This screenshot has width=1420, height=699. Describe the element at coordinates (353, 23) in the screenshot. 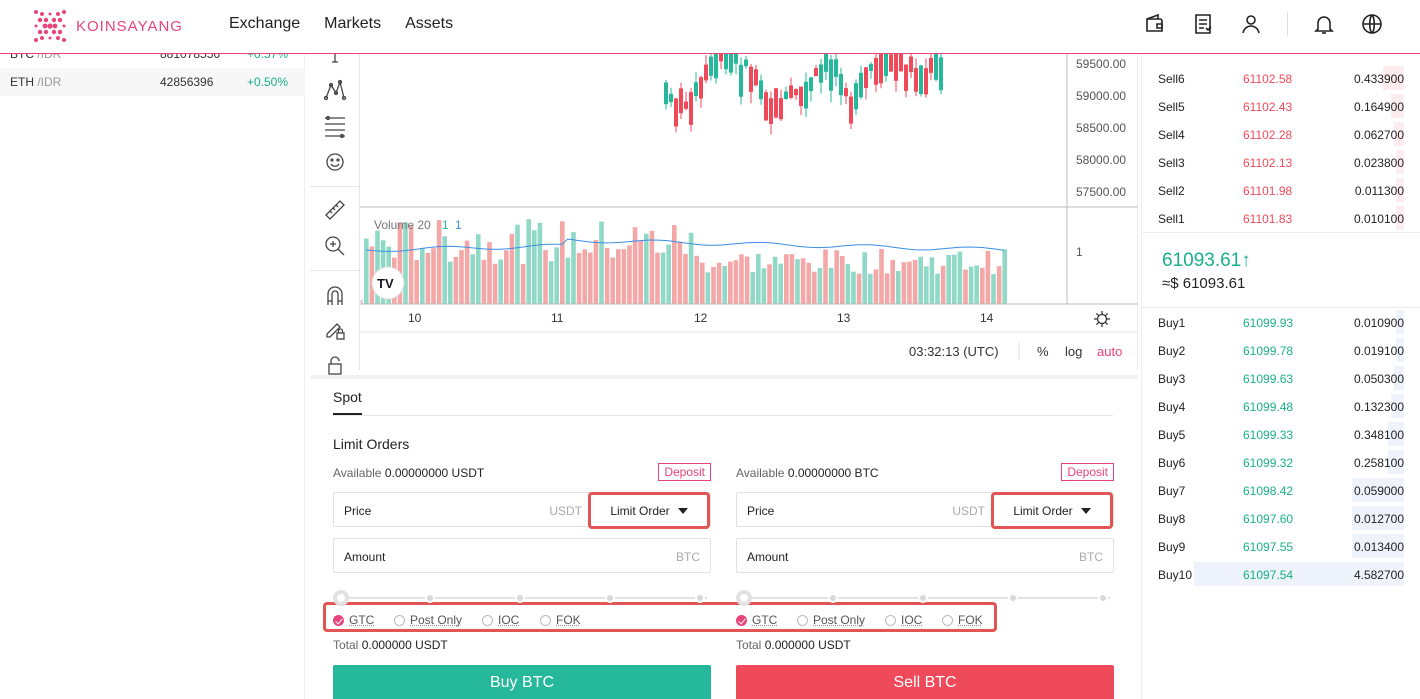

I see `nav-markets: Markets` at that location.